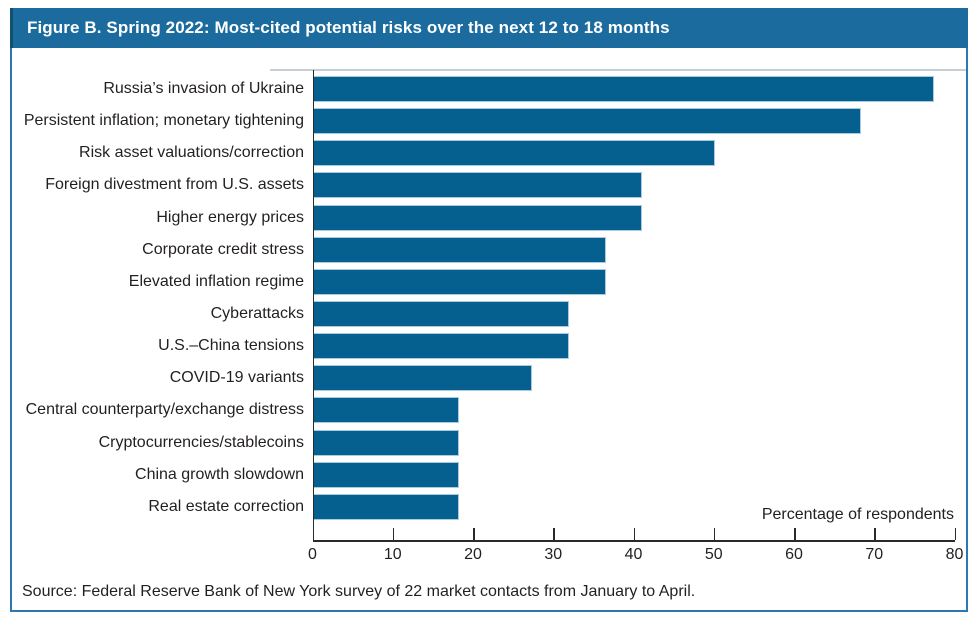  What do you see at coordinates (216, 281) in the screenshot?
I see `category-label: Elevated inflation regime` at bounding box center [216, 281].